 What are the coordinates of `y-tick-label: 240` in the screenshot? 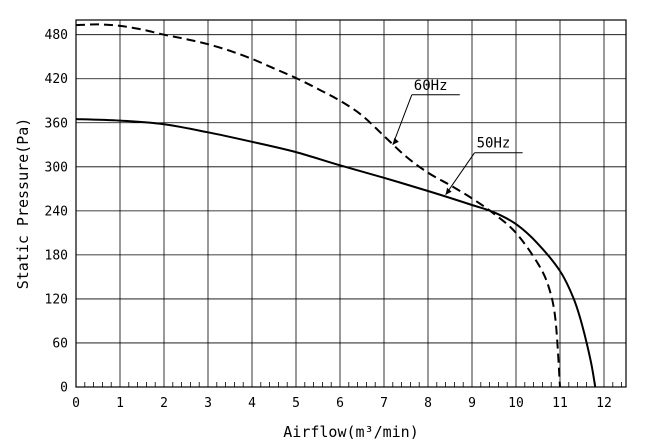 It's located at (56, 211).